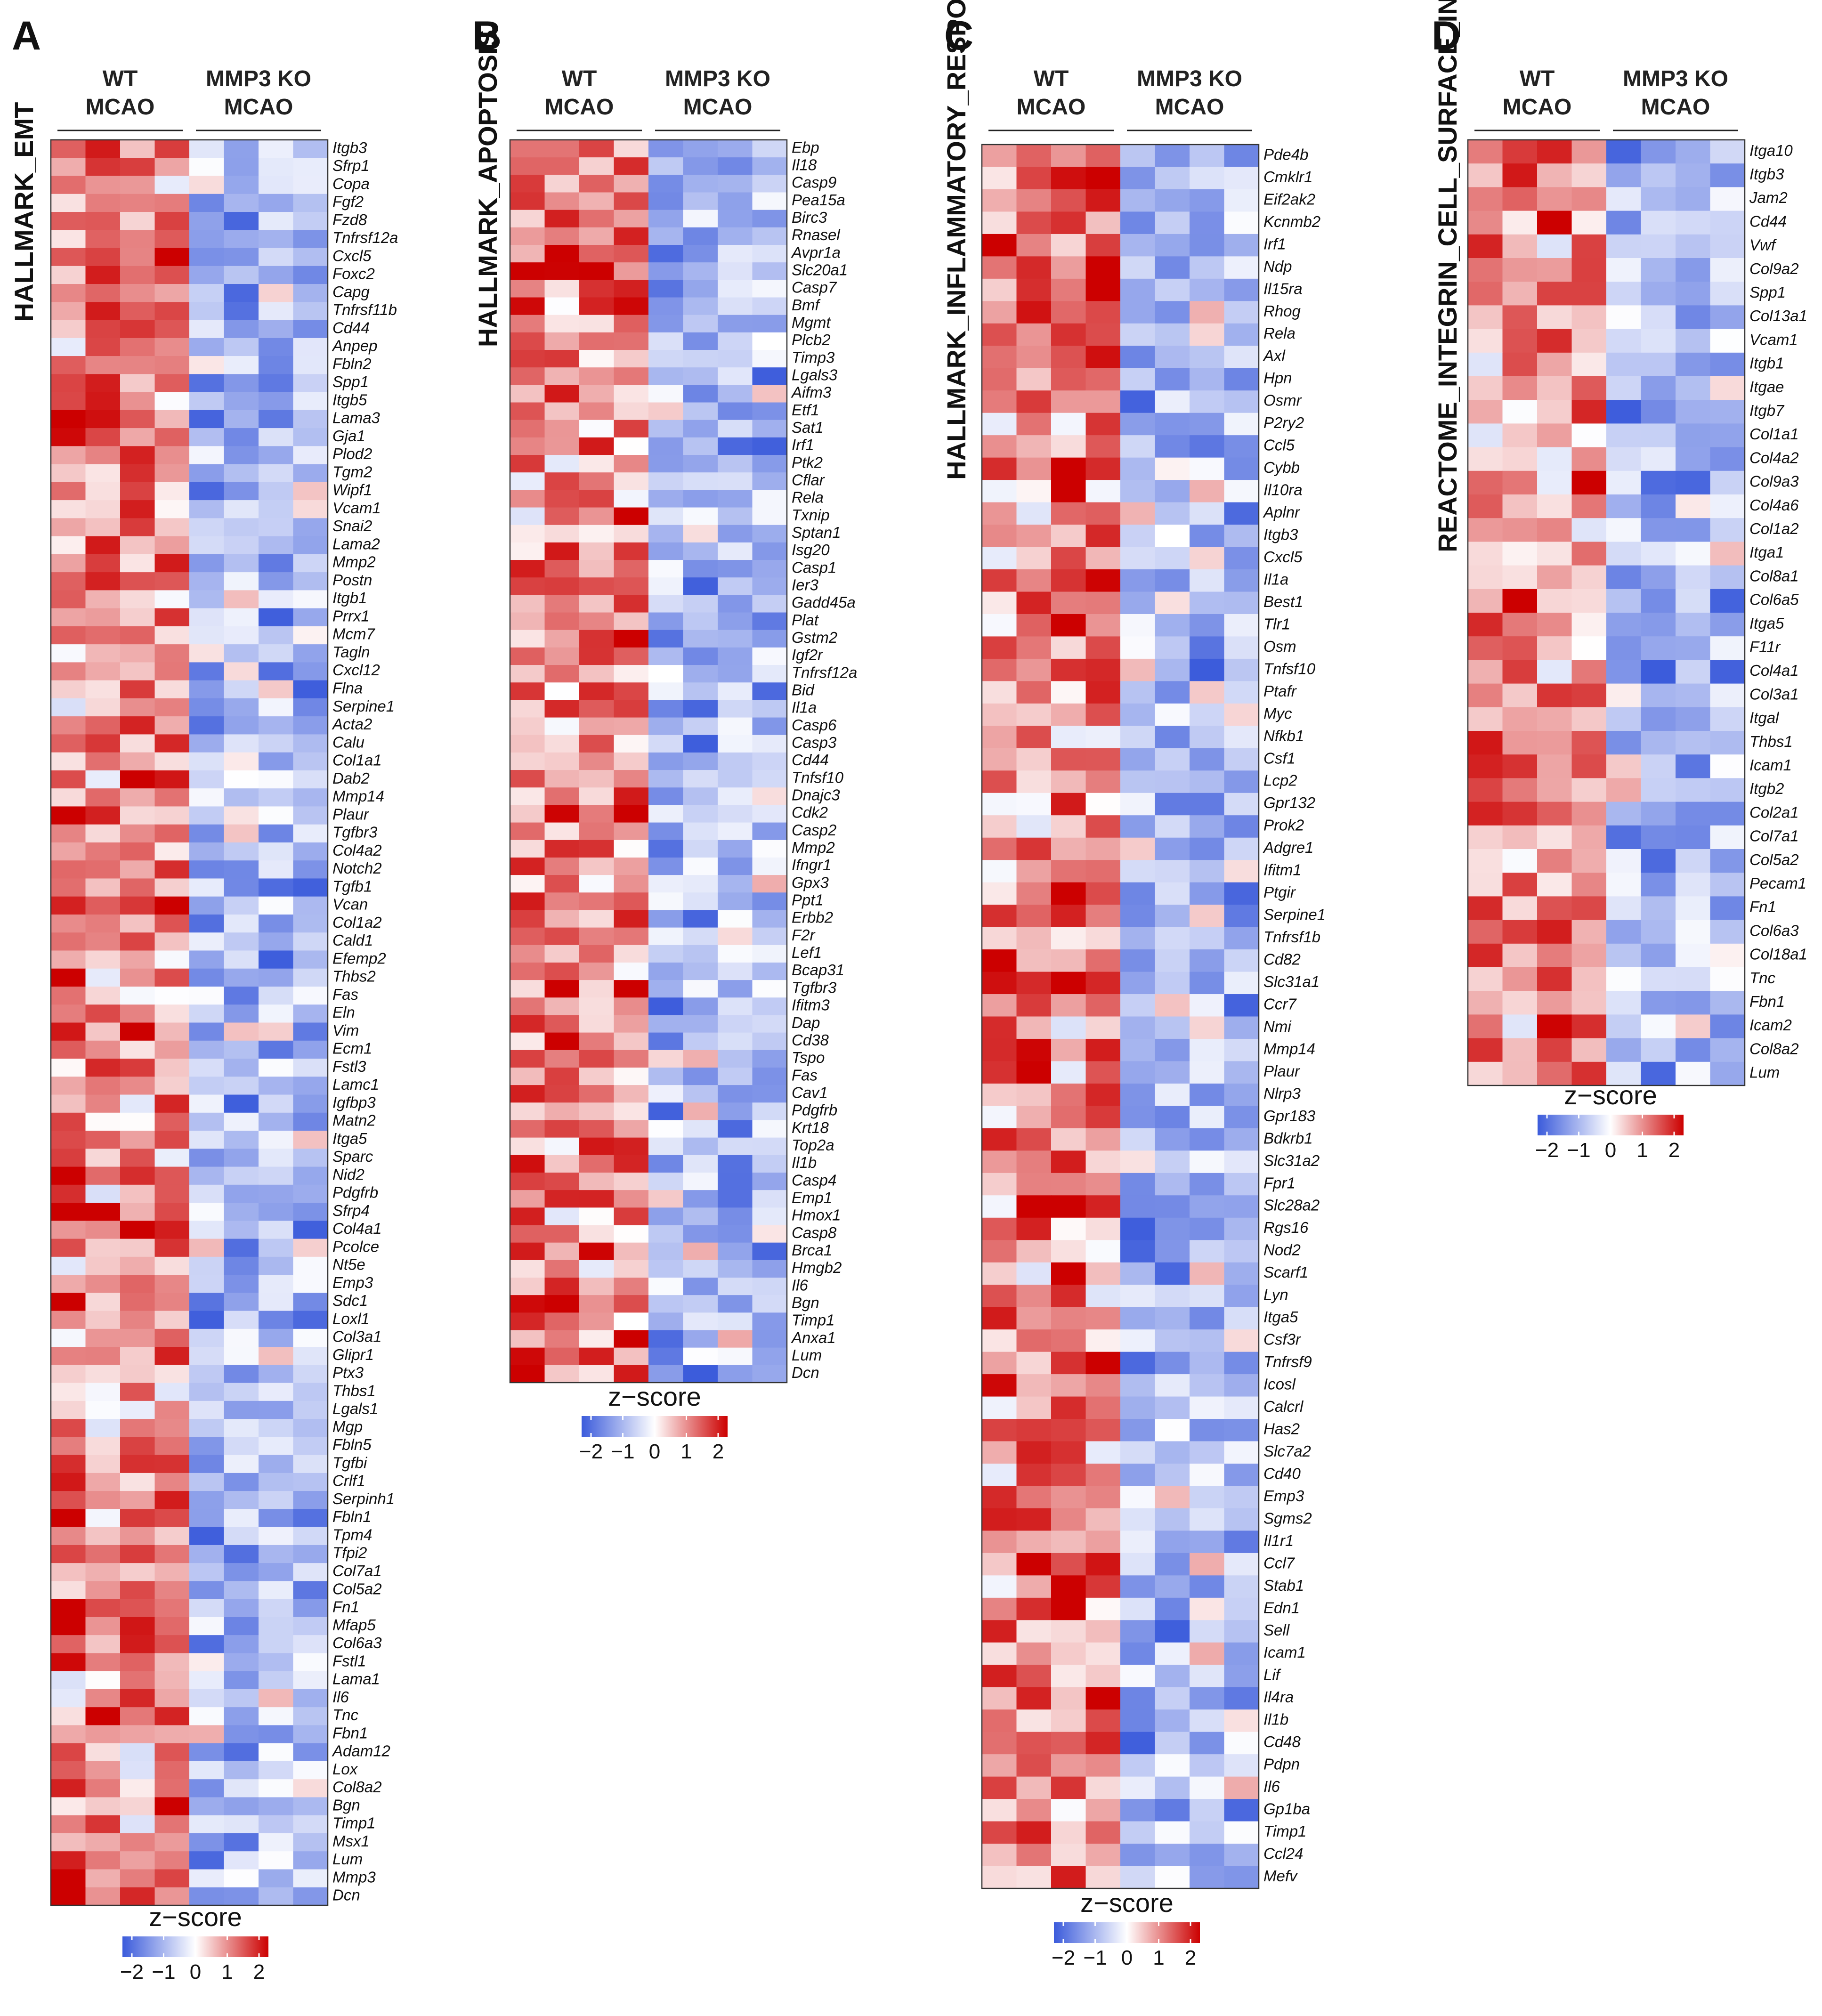 This screenshot has width=1822, height=2016. Describe the element at coordinates (132, 1972) in the screenshot. I see `legend-tick-label: −2` at that location.